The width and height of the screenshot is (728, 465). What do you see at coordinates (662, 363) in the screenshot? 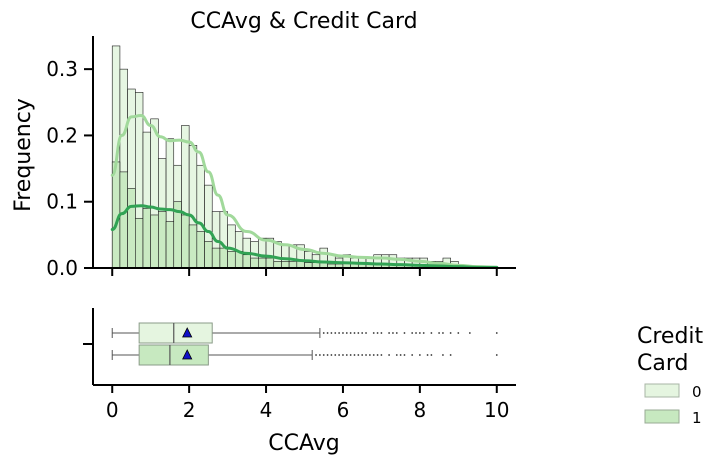
I see `legend-title-line-2: Card` at bounding box center [662, 363].